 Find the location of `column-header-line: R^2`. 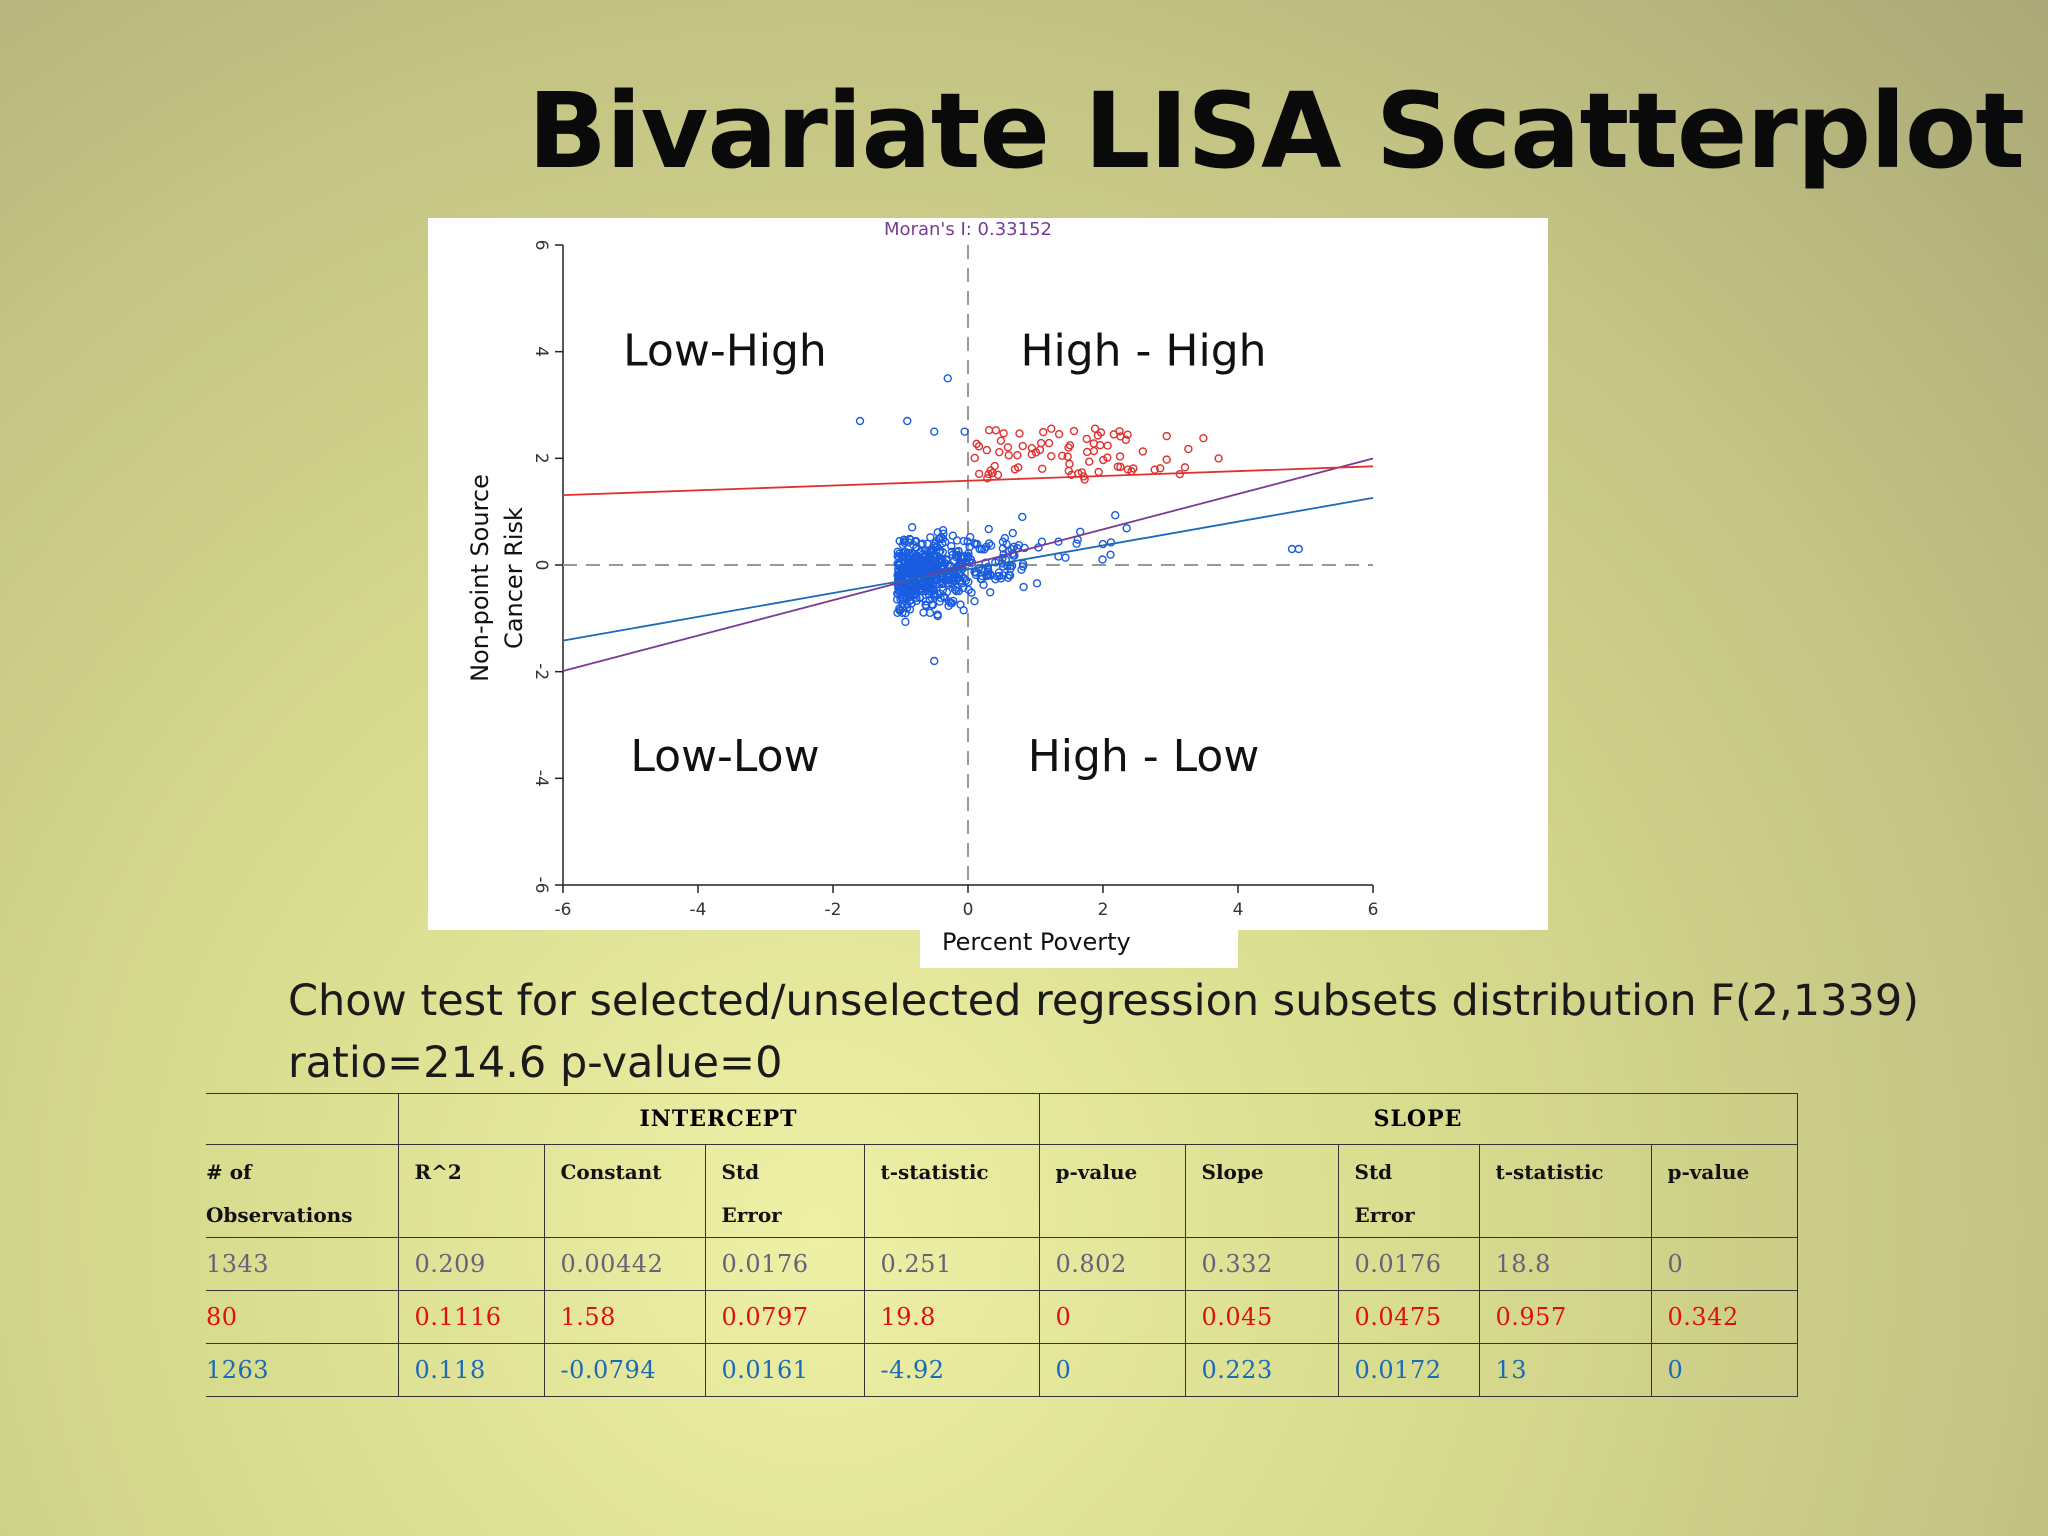

column-header-line: R^2 is located at coordinates (438, 1172).